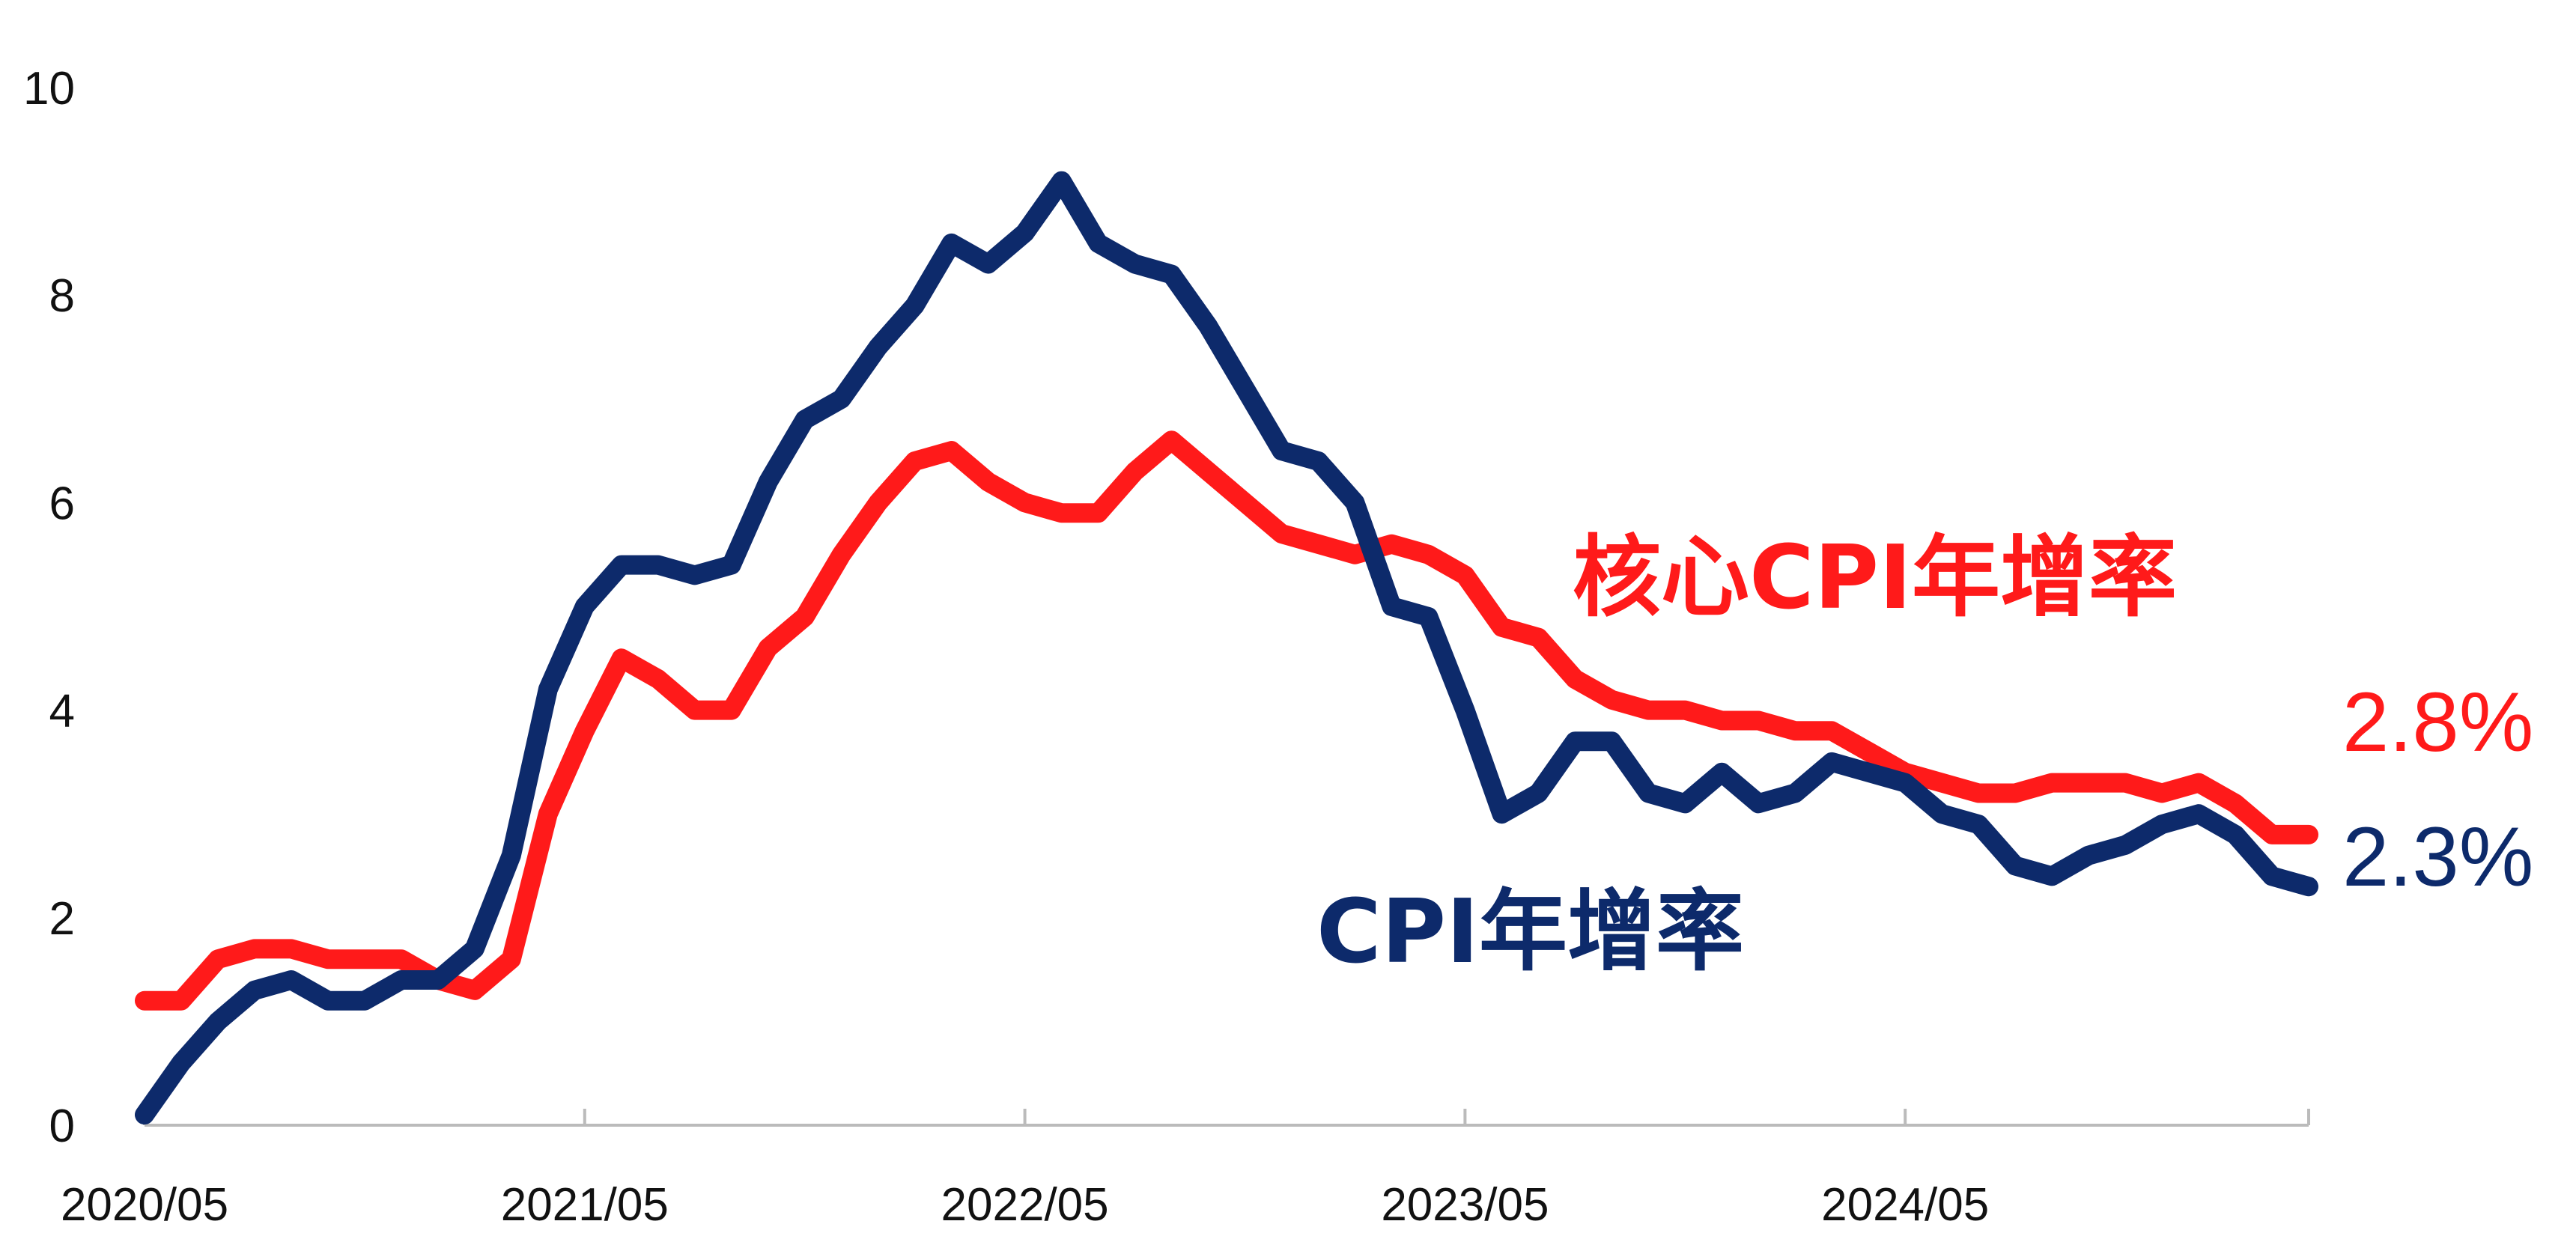  I want to click on x-tick-label: 2020/05, so click(144, 1205).